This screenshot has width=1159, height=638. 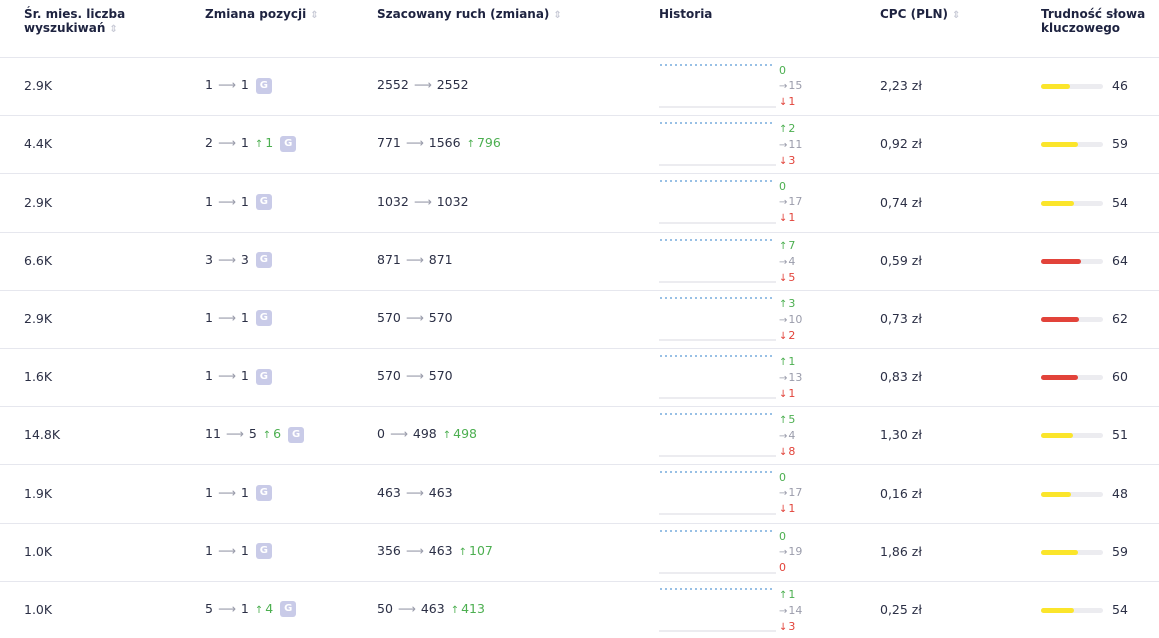 What do you see at coordinates (795, 319) in the screenshot?
I see `history-value: 10` at bounding box center [795, 319].